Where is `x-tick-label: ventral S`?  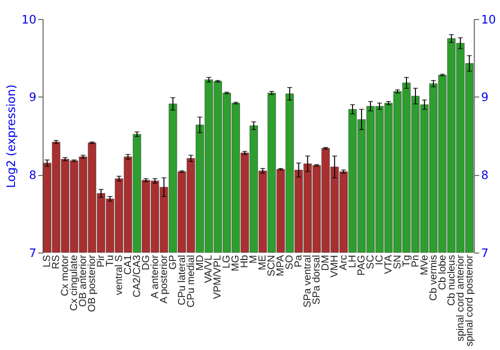 x-tick-label: ventral S is located at coordinates (119, 275).